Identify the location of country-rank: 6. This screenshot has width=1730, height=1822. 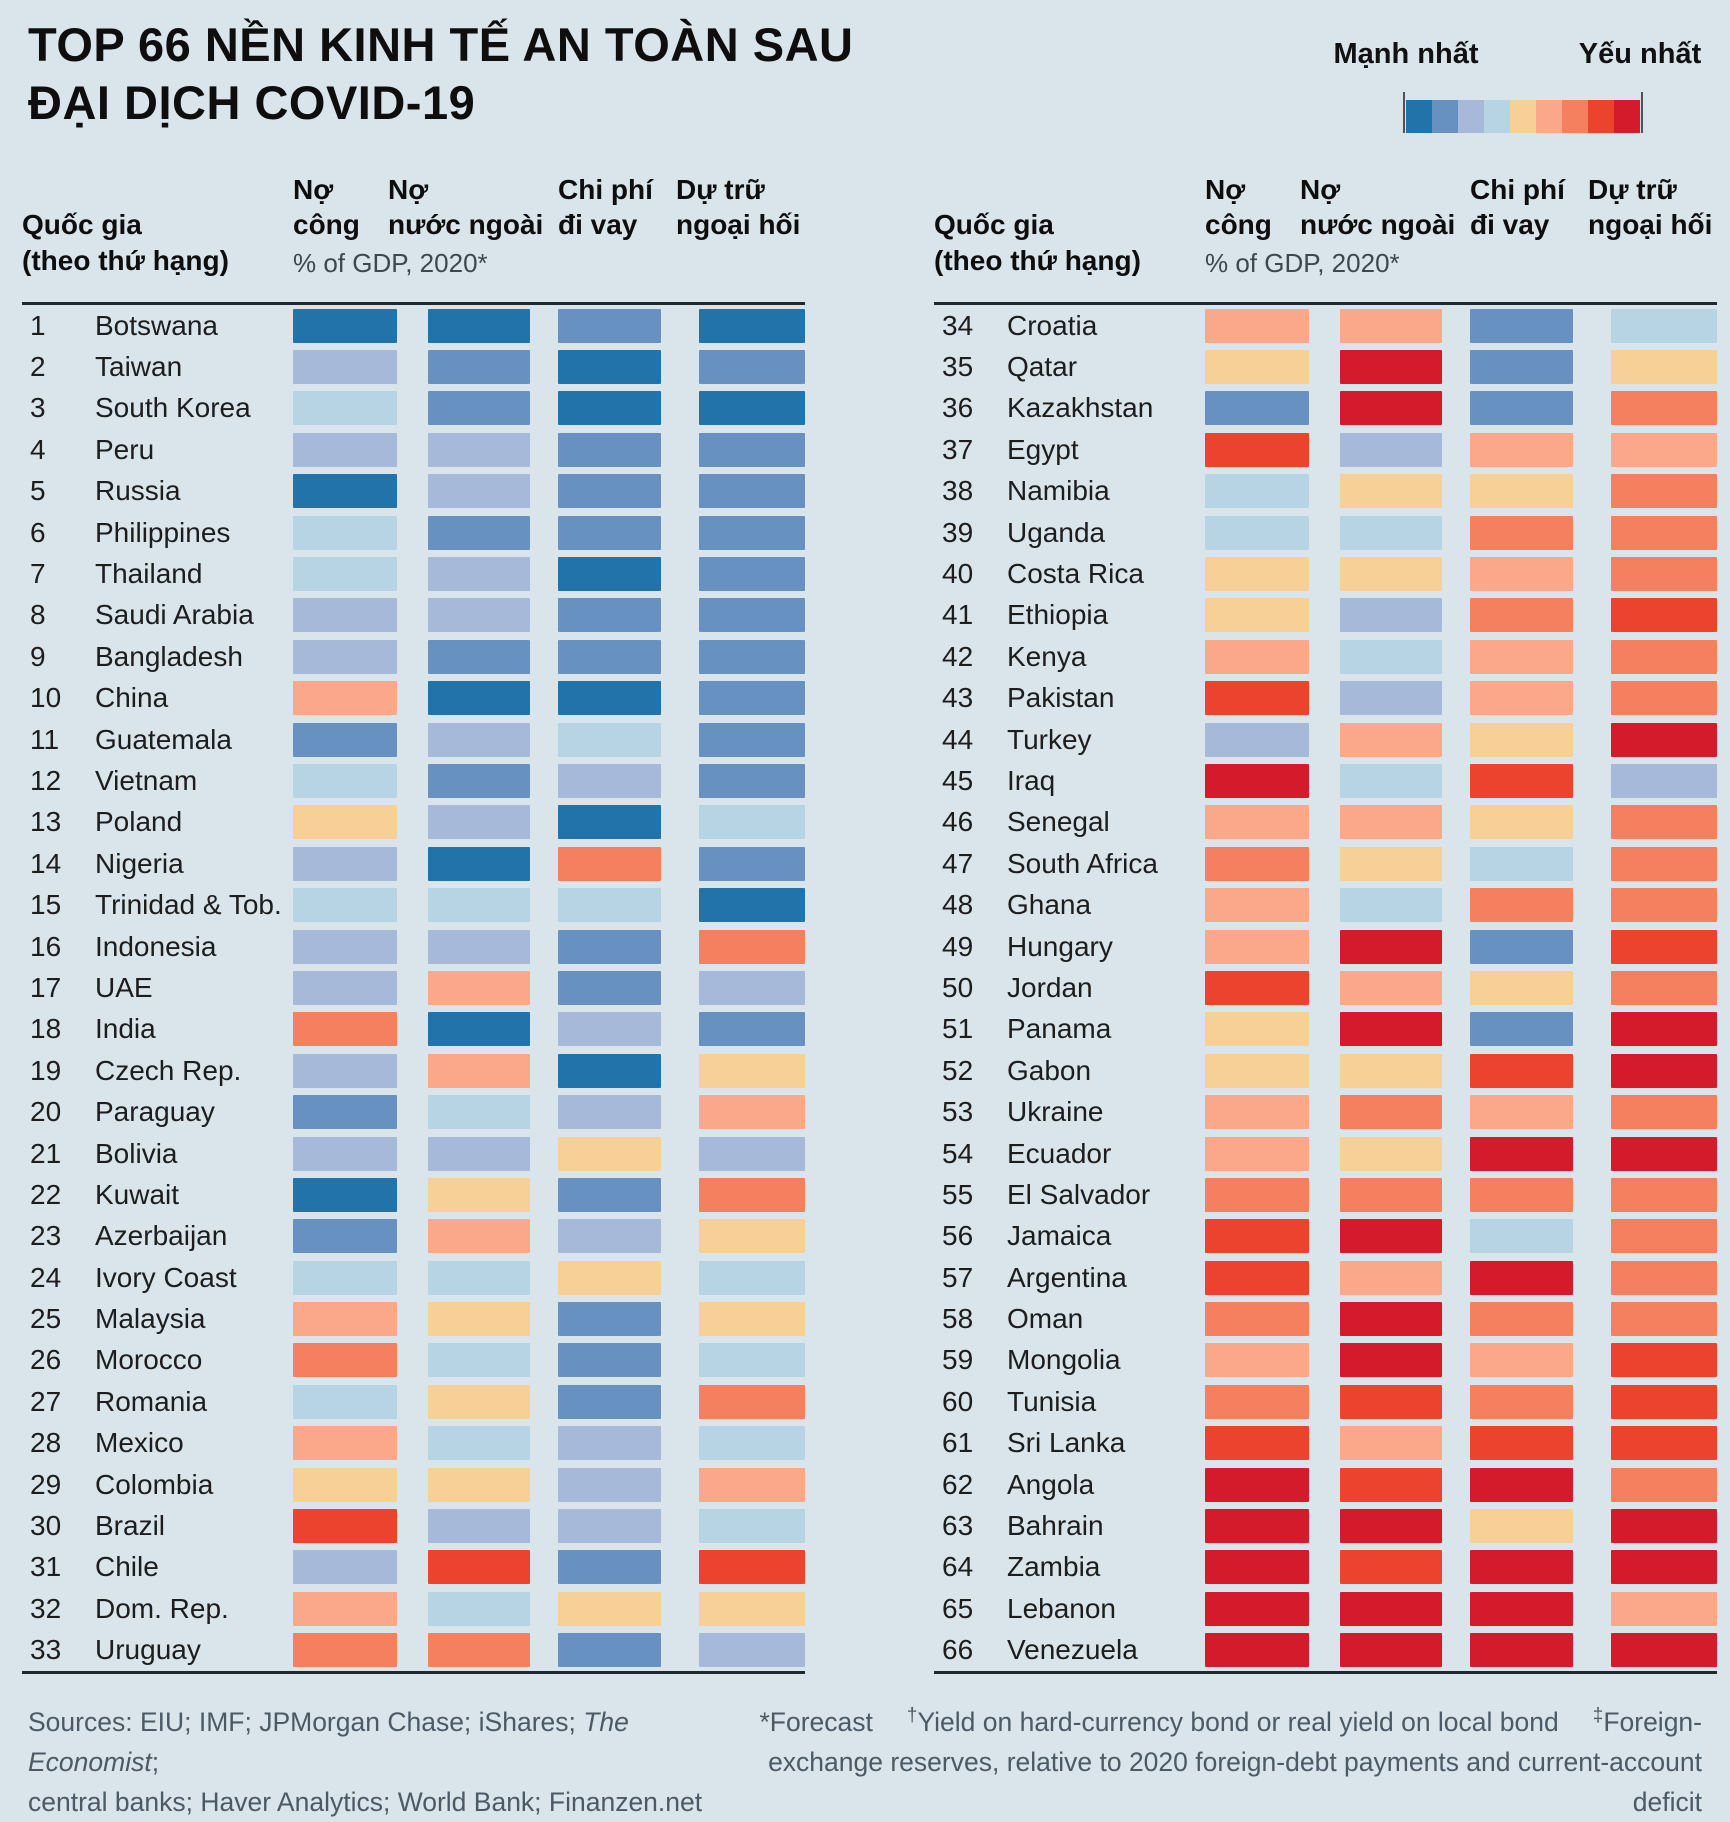
(38, 532).